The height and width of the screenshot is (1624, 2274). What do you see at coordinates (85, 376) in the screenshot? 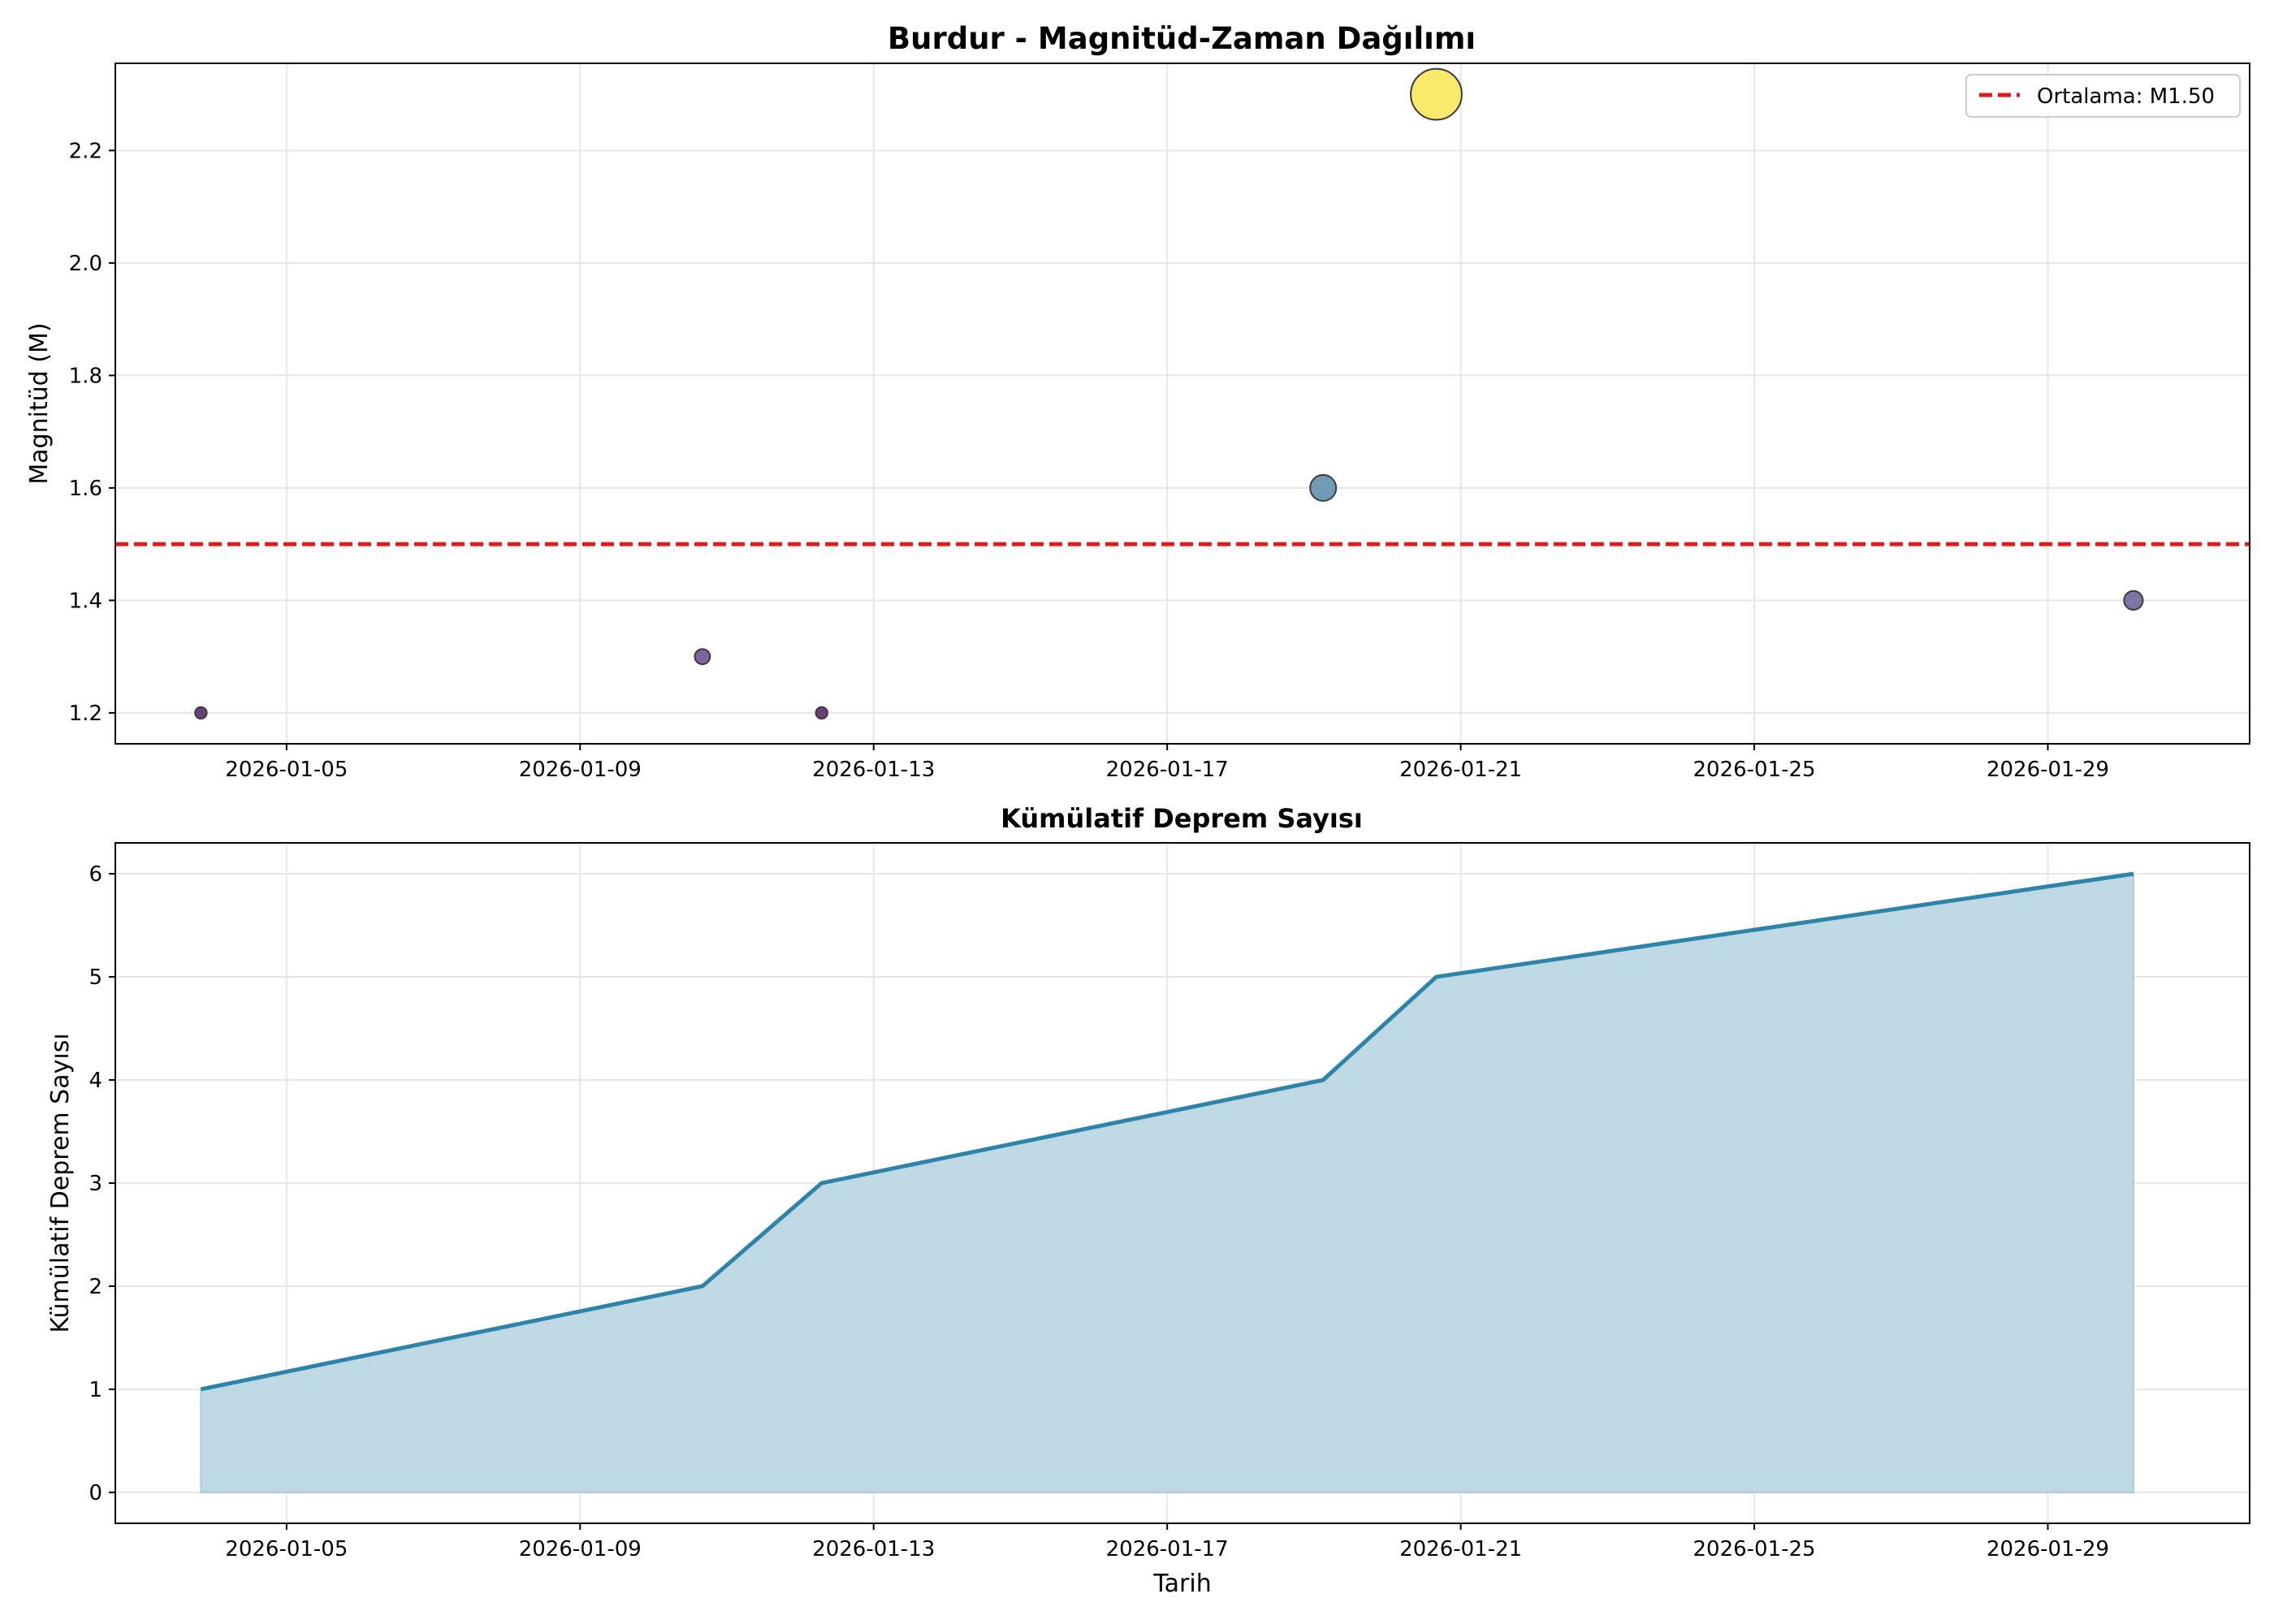
I see `magnitude-y-tick-label: 1.8` at bounding box center [85, 376].